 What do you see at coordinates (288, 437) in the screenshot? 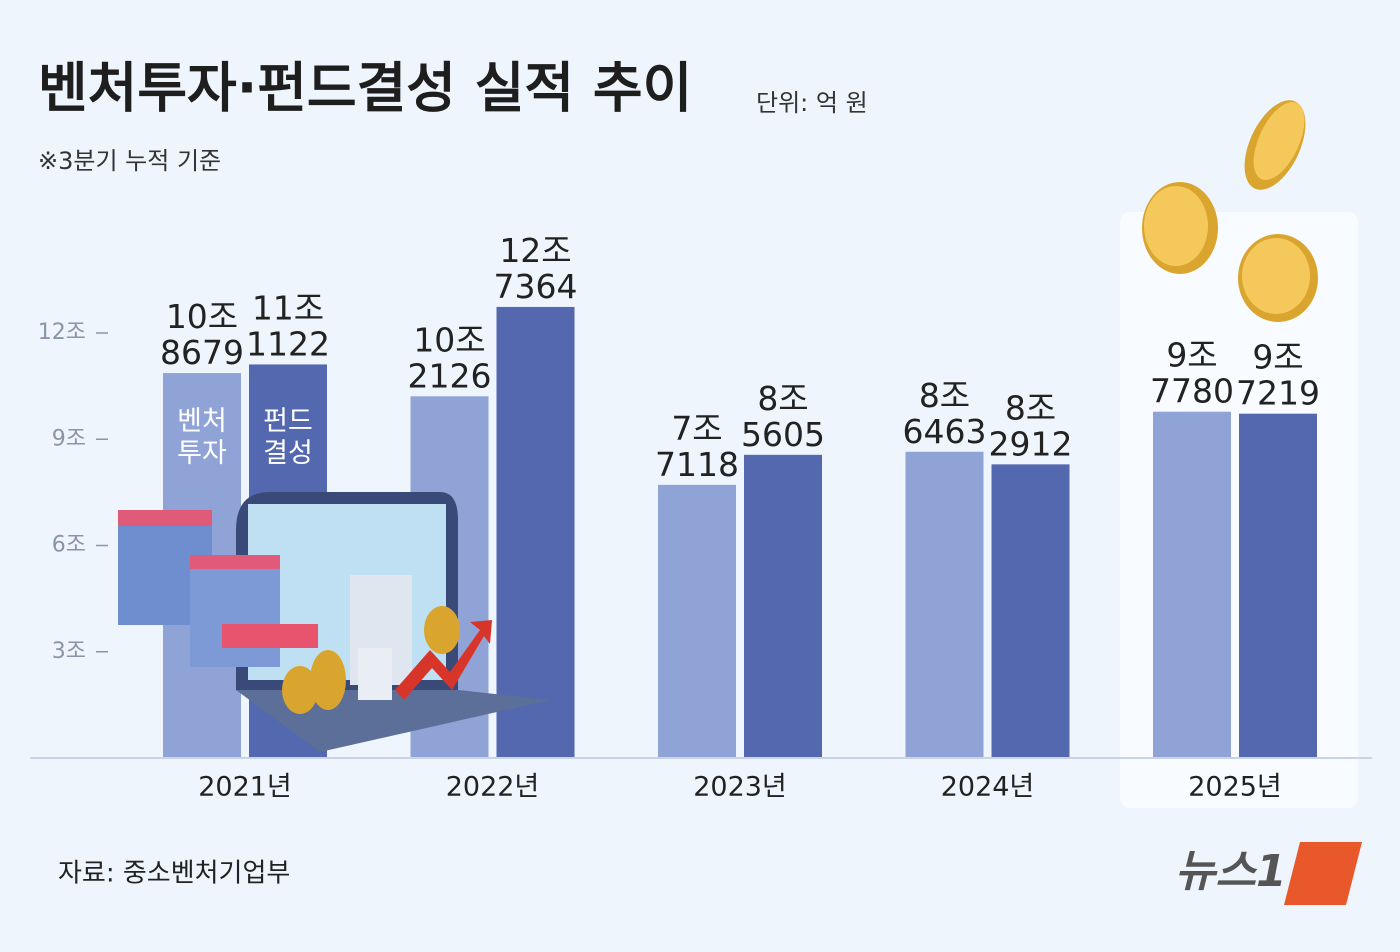
I see `legend-label: 펀드 결성` at bounding box center [288, 437].